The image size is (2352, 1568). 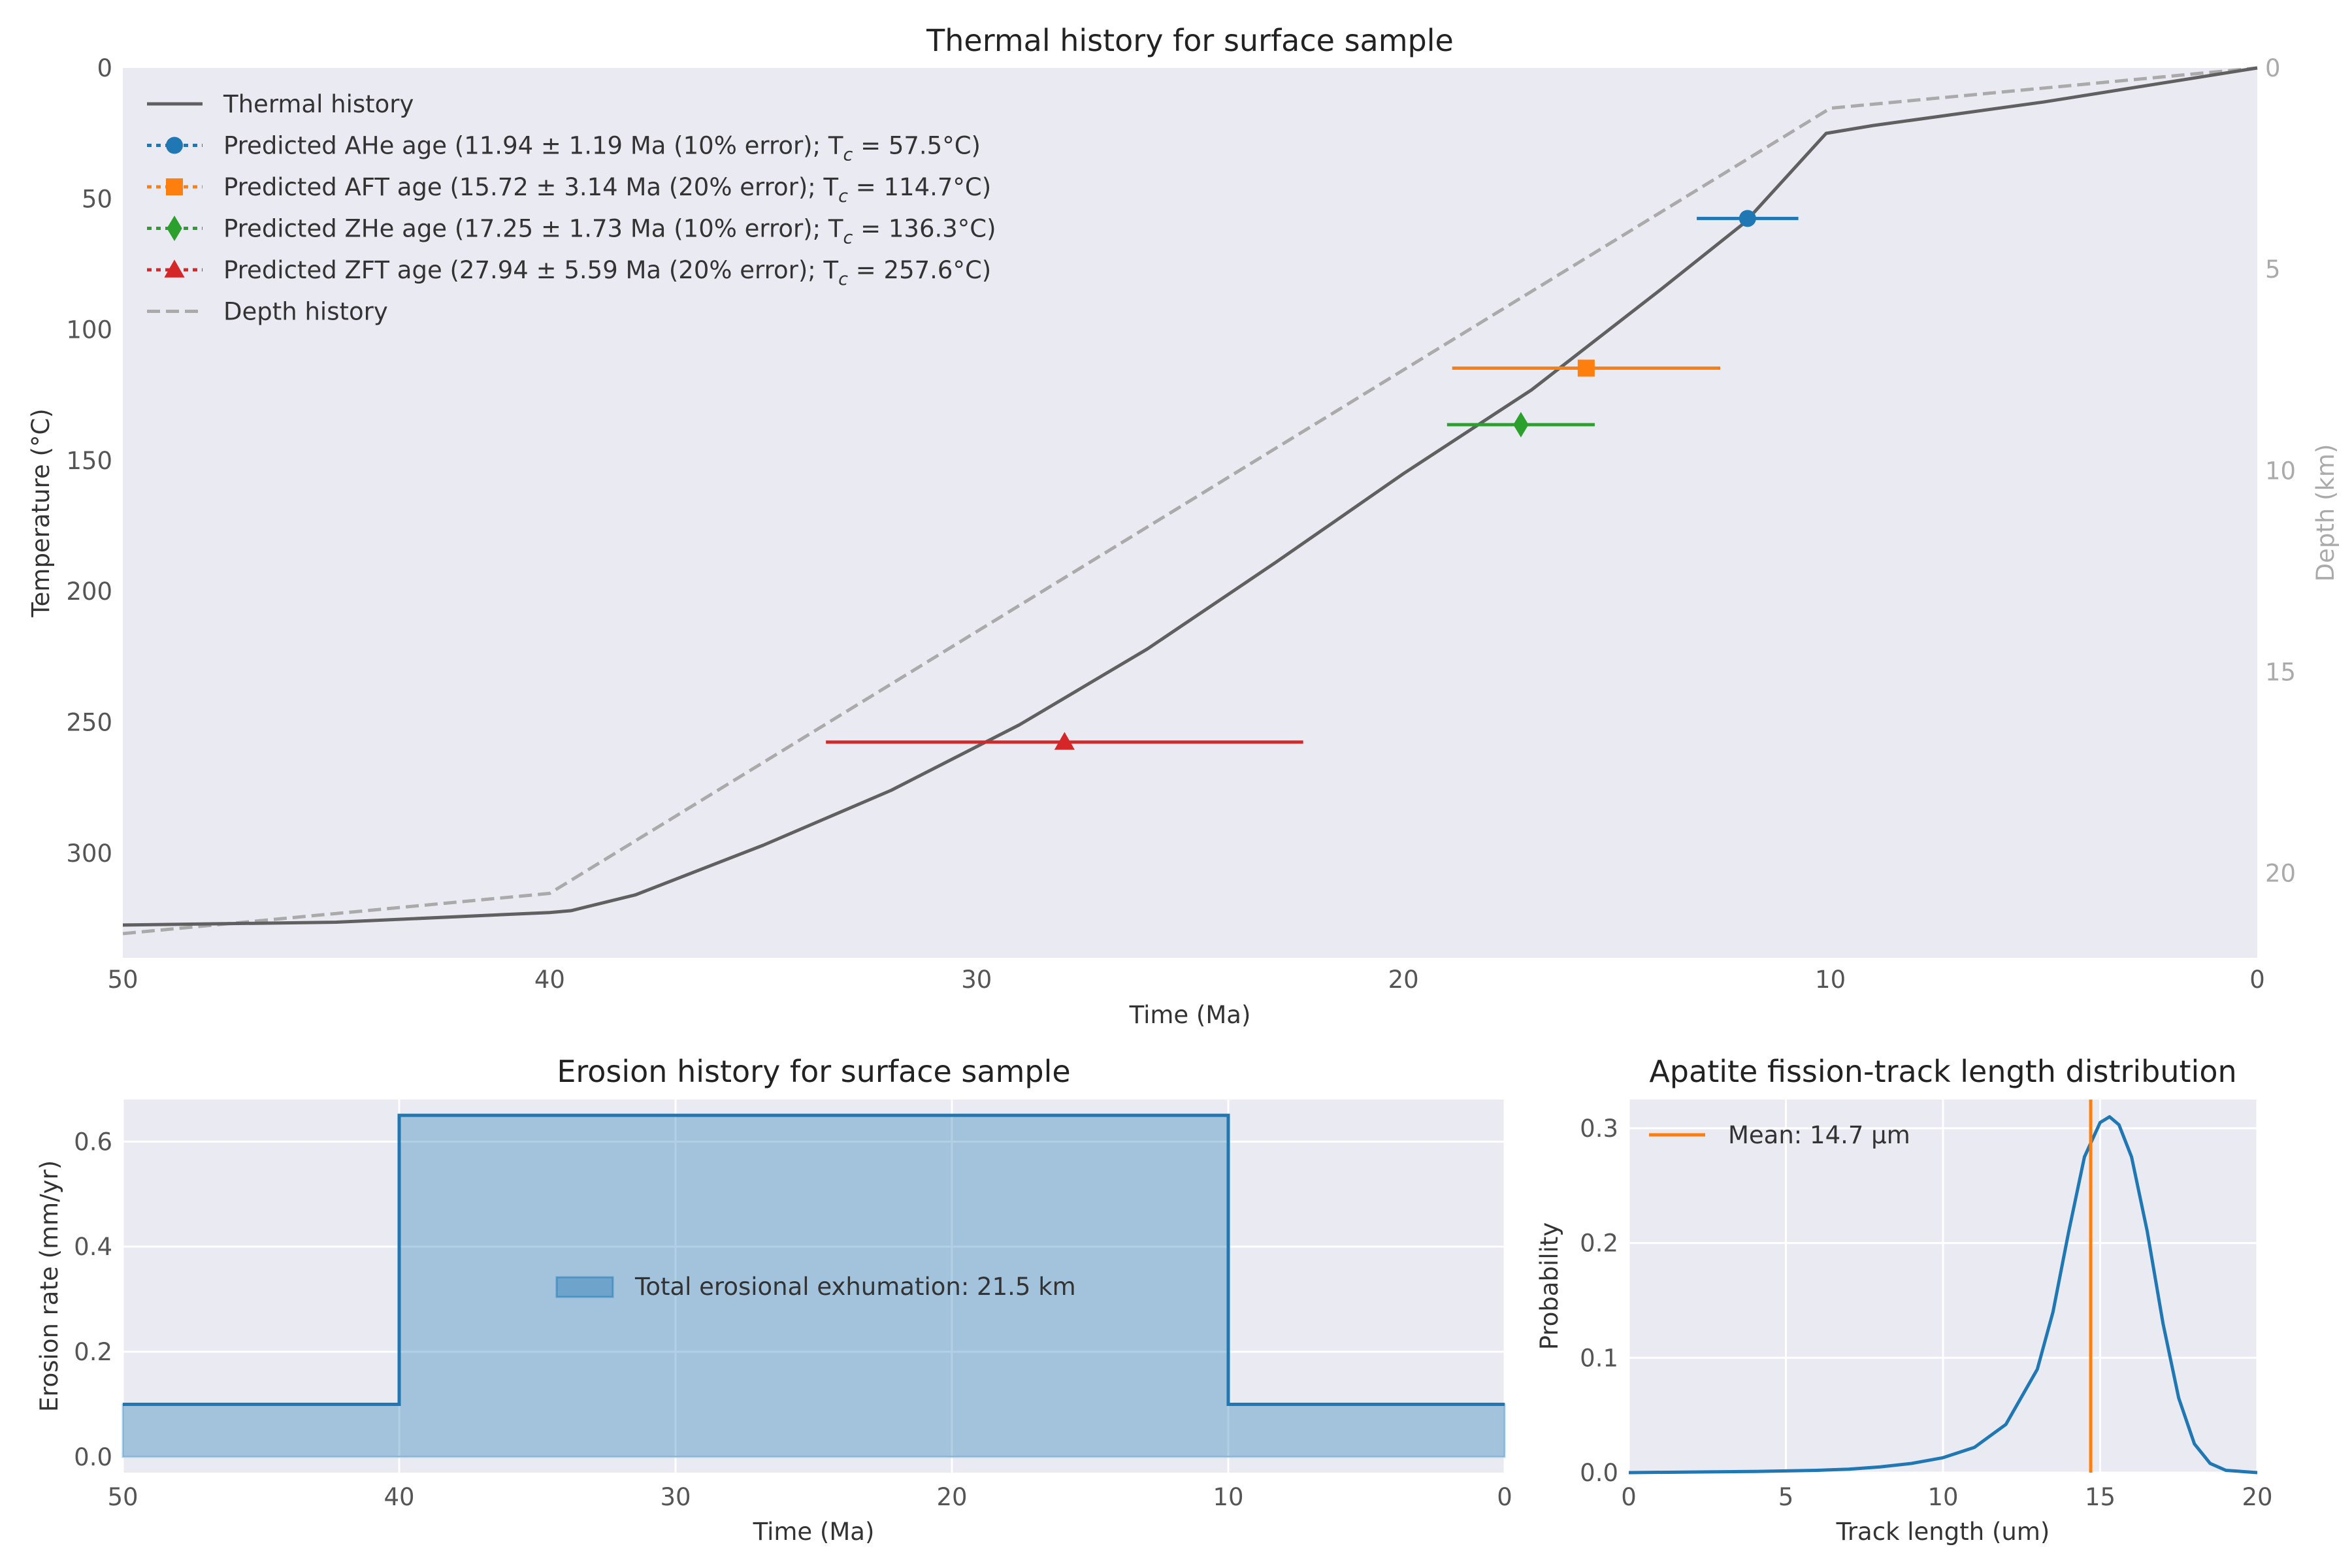 I want to click on x-tick-label: 15, so click(x=2100, y=1497).